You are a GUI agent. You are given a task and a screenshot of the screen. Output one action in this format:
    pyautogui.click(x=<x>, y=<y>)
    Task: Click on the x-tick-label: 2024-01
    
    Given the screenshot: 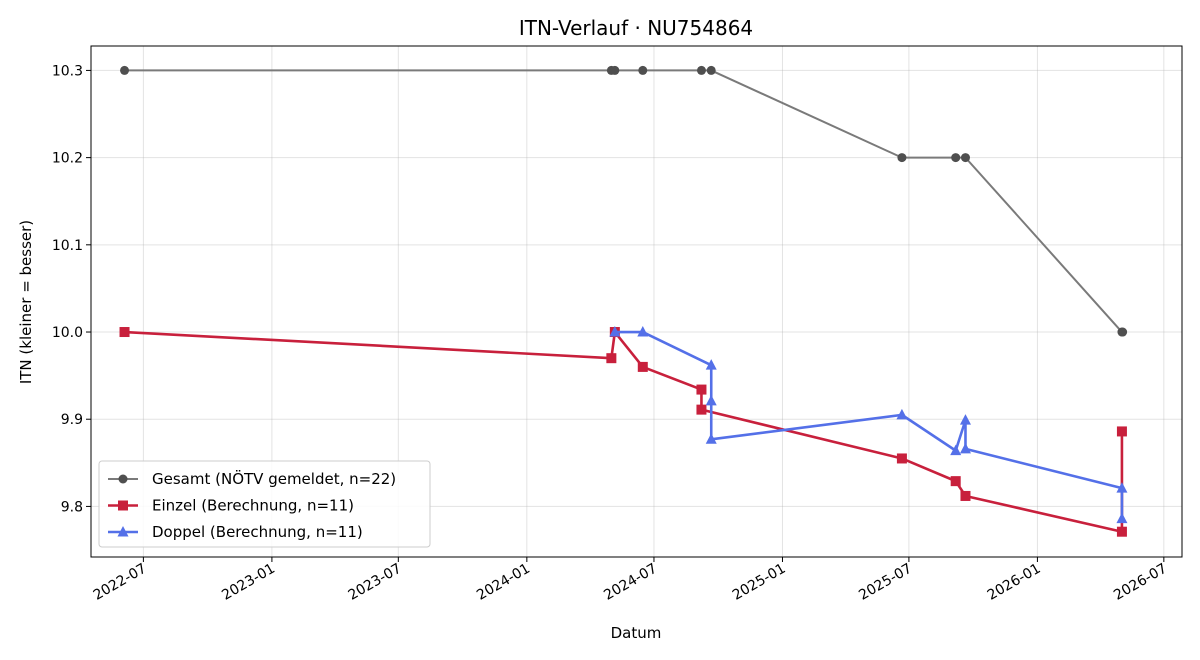 What is the action you would take?
    pyautogui.click(x=503, y=582)
    